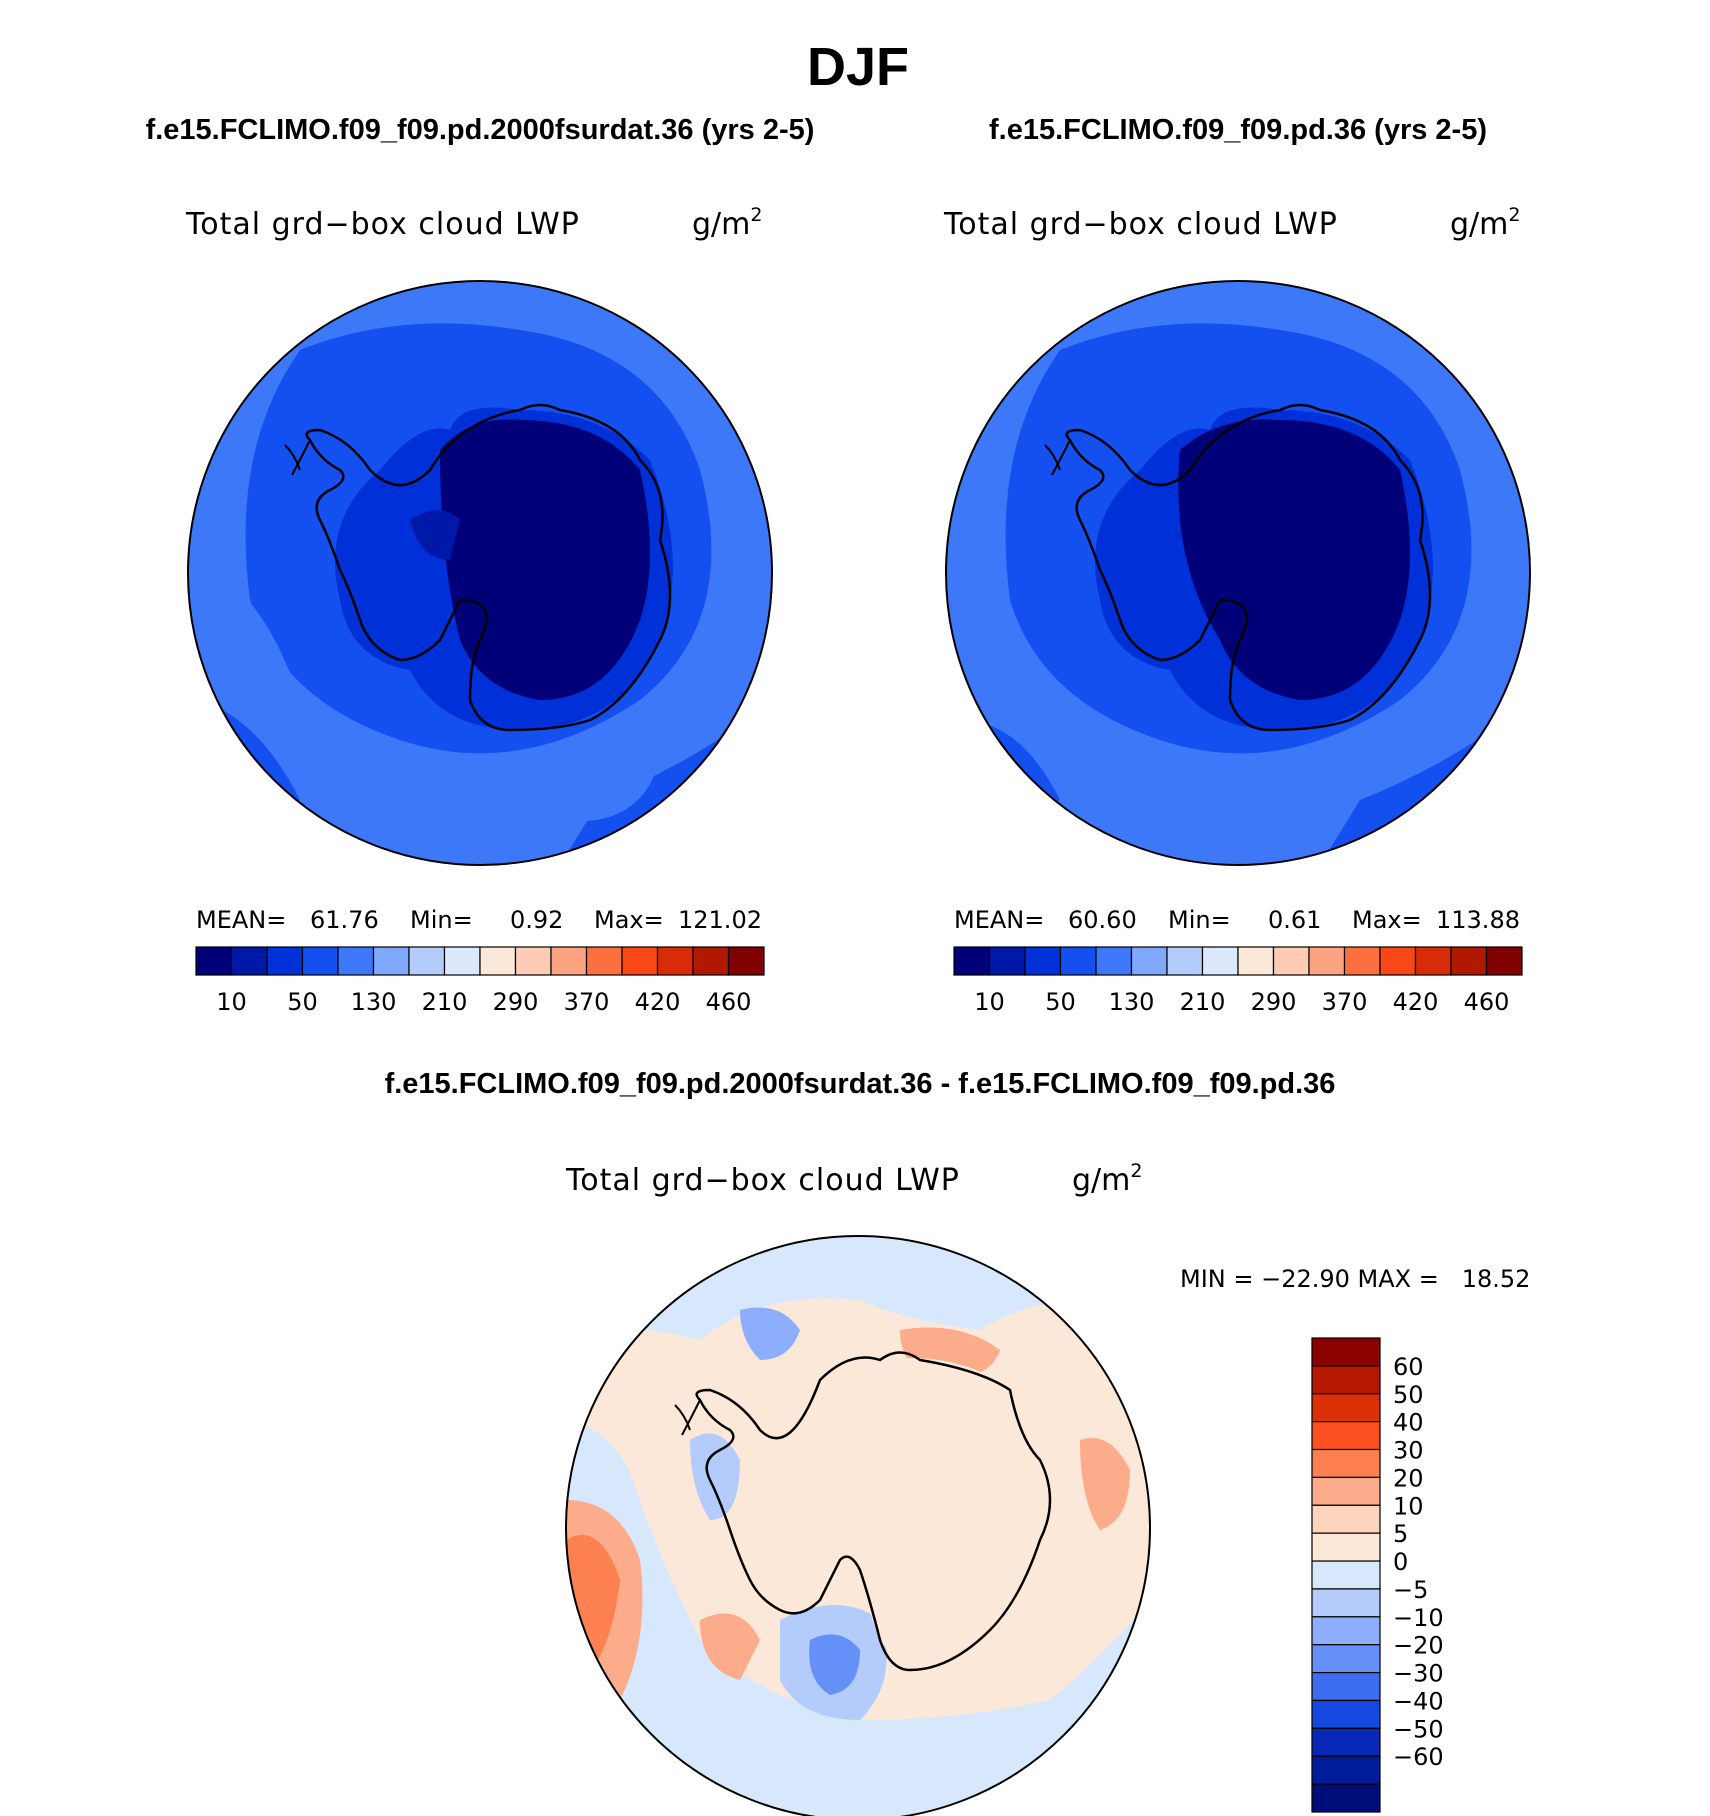 The width and height of the screenshot is (1710, 1816). I want to click on panel-2-colorbar-tick-label: 290, so click(1274, 1002).